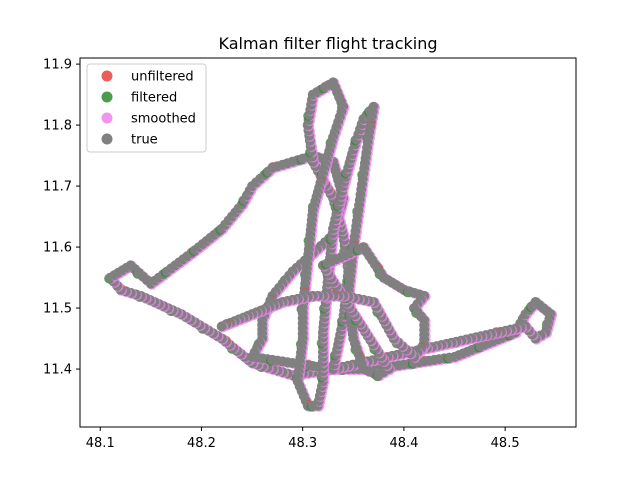 This screenshot has height=480, width=640. Describe the element at coordinates (57, 187) in the screenshot. I see `y-tick-label: 11.7` at that location.